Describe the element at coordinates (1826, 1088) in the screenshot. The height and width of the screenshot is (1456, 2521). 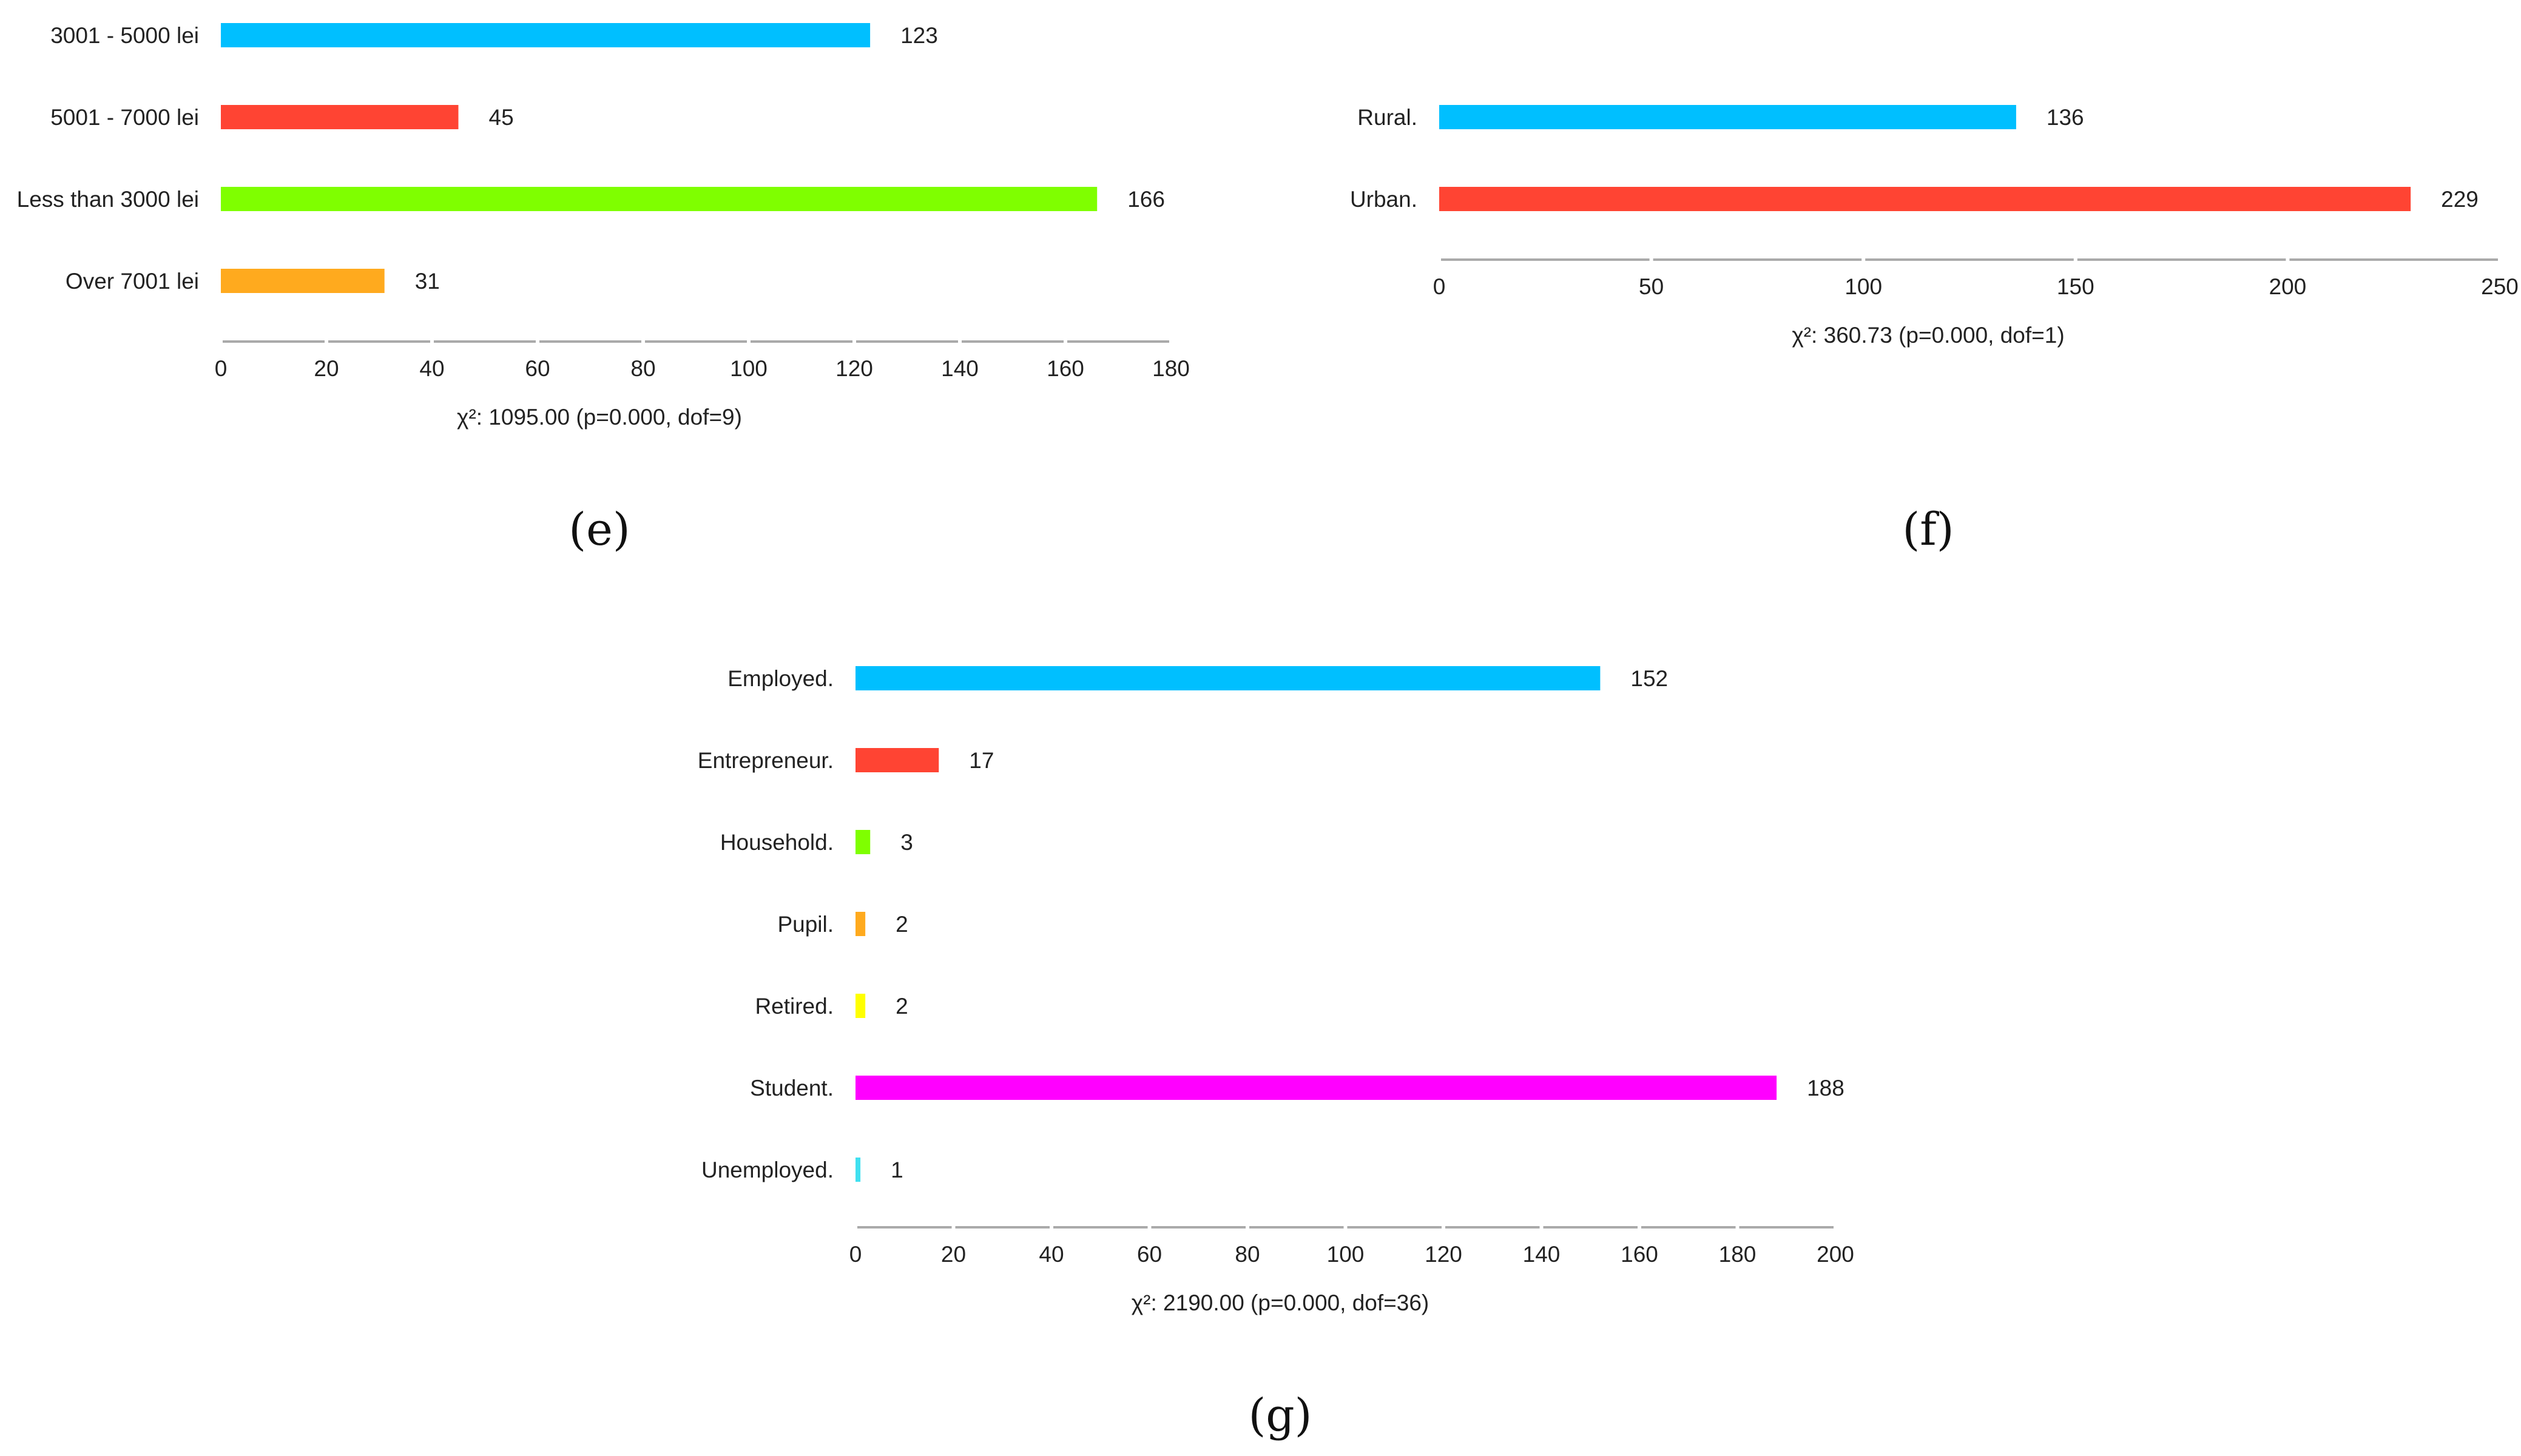
I see `value-label: 188` at that location.